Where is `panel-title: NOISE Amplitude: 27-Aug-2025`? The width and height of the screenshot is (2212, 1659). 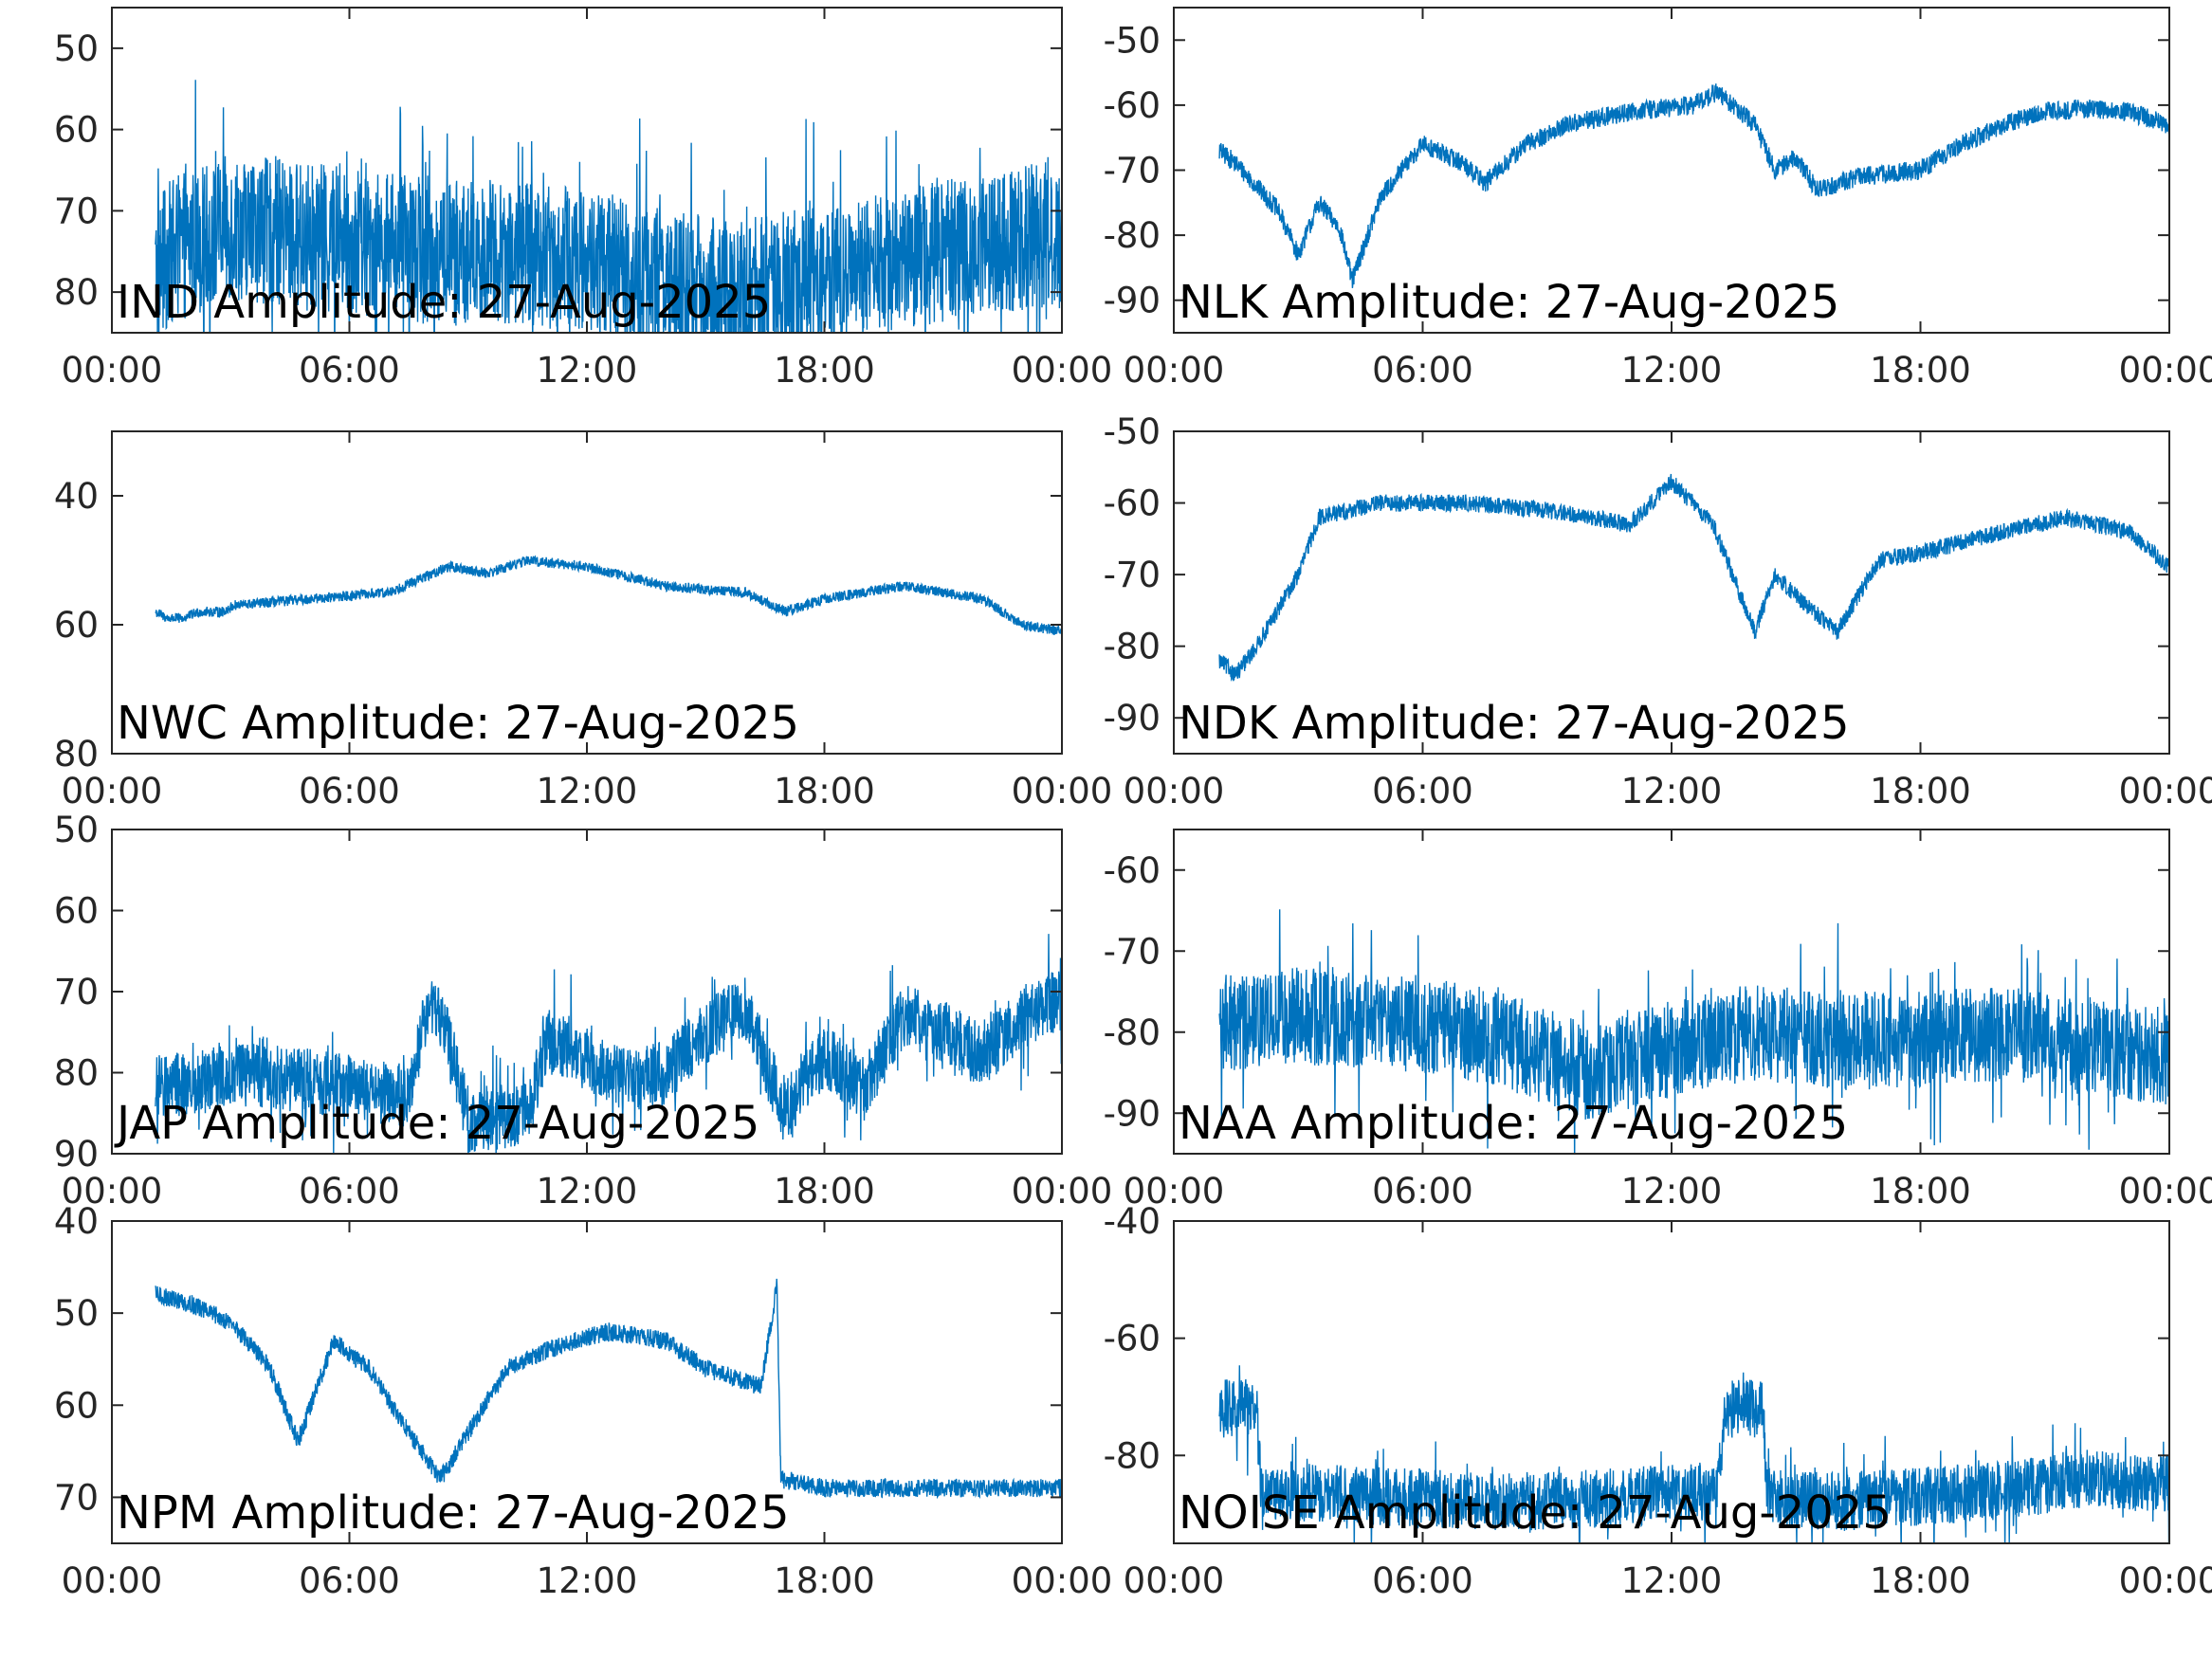
panel-title: NOISE Amplitude: 27-Aug-2025 is located at coordinates (1535, 1513).